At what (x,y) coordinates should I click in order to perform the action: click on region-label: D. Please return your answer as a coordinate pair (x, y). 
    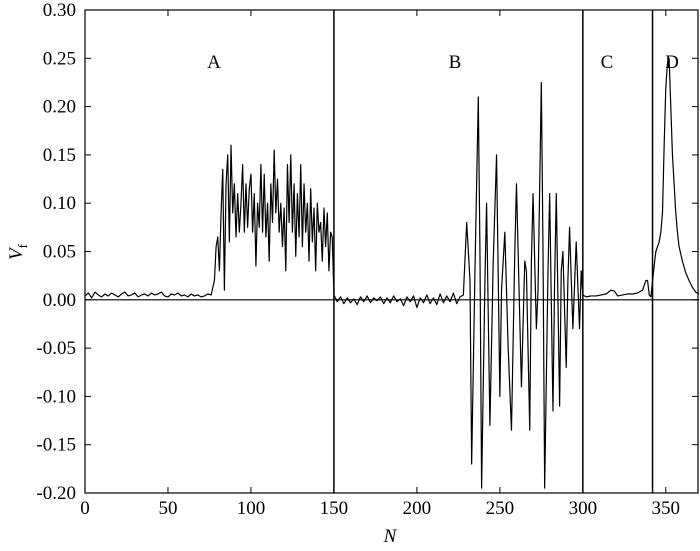
    Looking at the image, I should click on (672, 62).